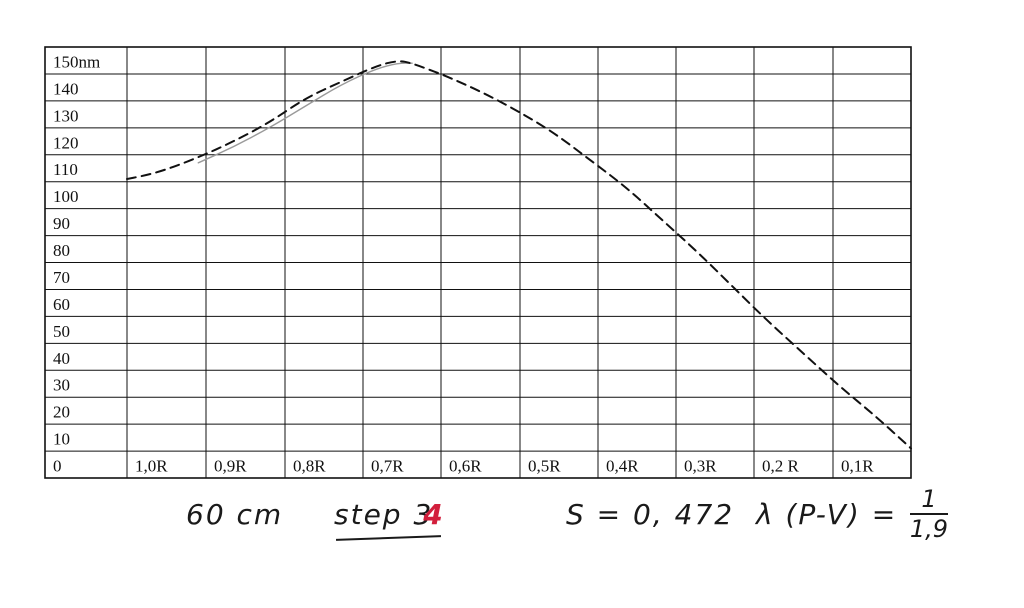 Image resolution: width=1024 pixels, height=608 pixels. What do you see at coordinates (66, 115) in the screenshot?
I see `y-tick-label: 130` at bounding box center [66, 115].